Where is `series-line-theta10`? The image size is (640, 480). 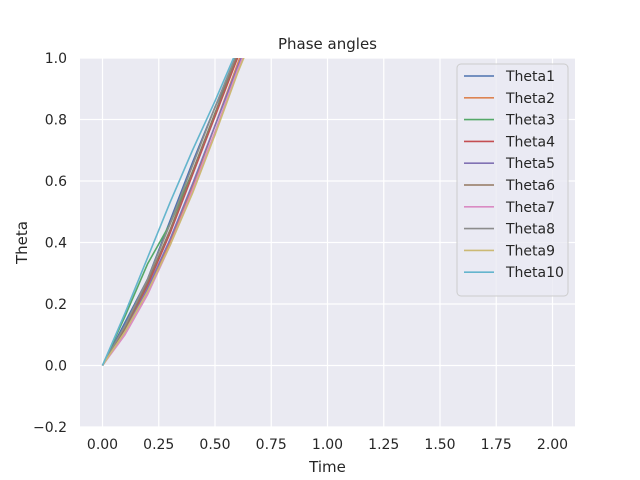 series-line-theta10 is located at coordinates (168, 212).